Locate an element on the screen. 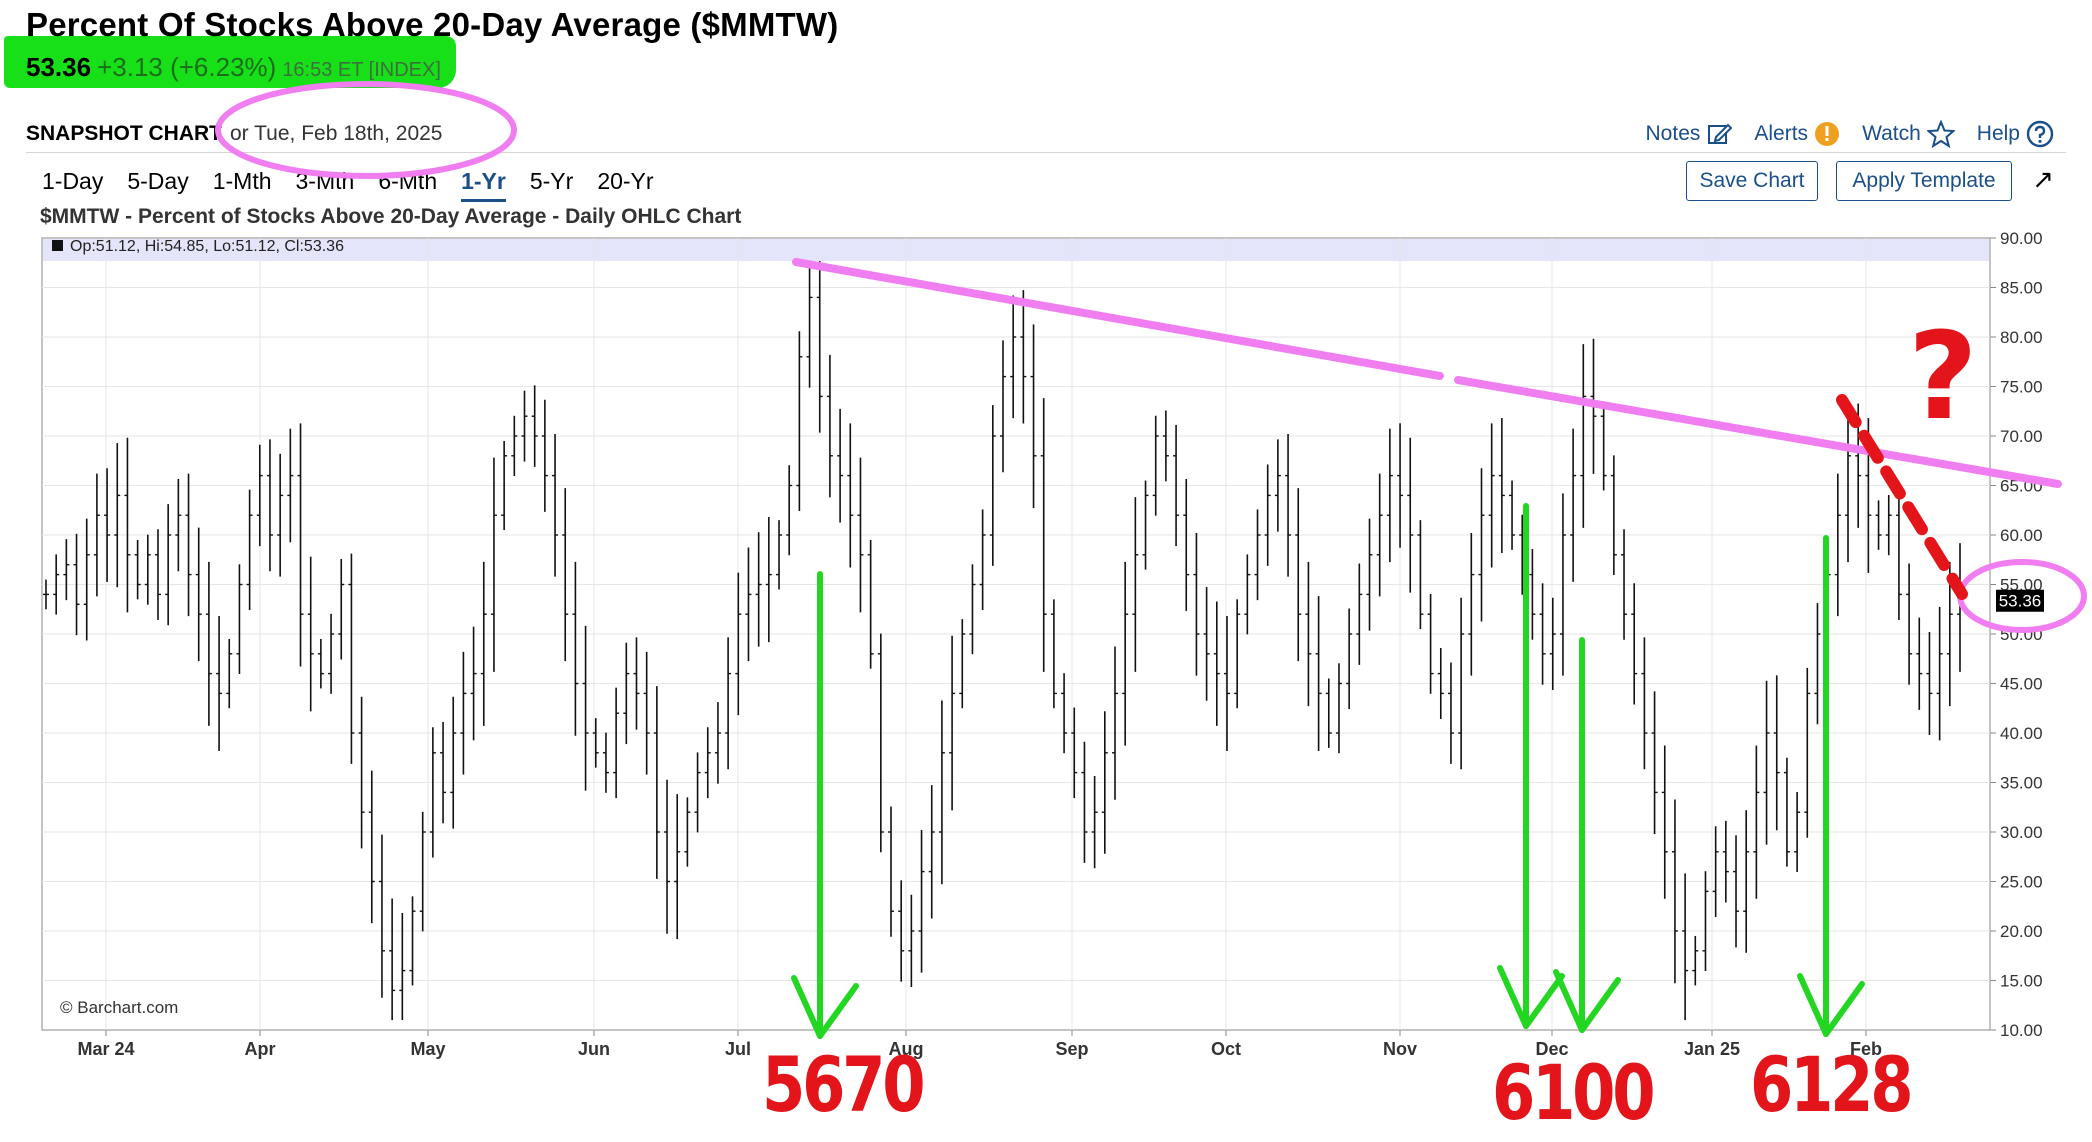 Image resolution: width=2092 pixels, height=1142 pixels. green-highlight is located at coordinates (230, 62).